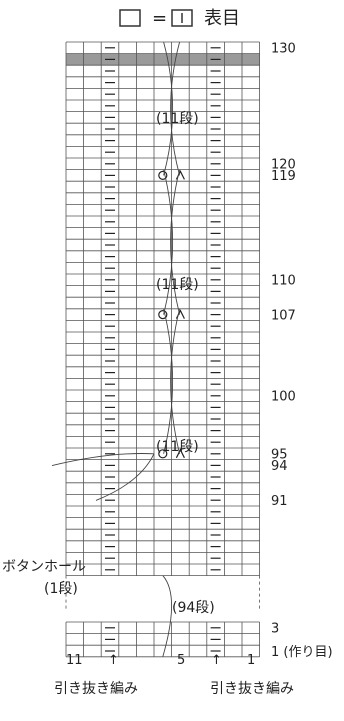  I want to click on row-label-95: 95, so click(279, 455).